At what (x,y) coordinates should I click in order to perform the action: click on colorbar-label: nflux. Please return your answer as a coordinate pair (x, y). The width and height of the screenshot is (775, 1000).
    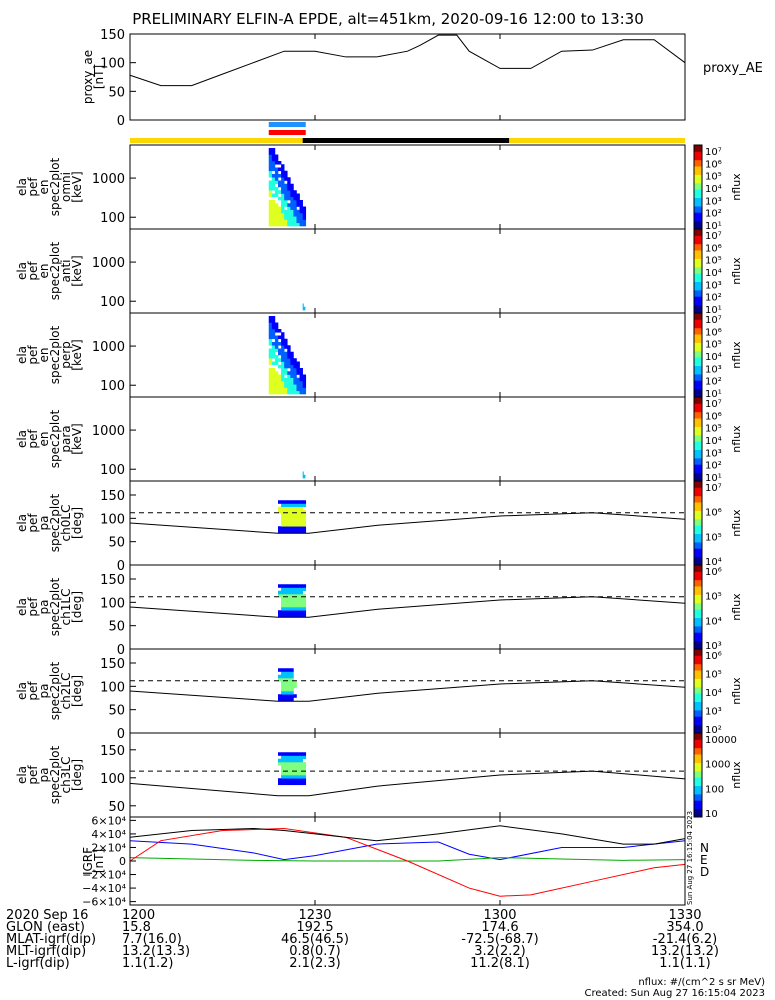
    Looking at the image, I should click on (736, 187).